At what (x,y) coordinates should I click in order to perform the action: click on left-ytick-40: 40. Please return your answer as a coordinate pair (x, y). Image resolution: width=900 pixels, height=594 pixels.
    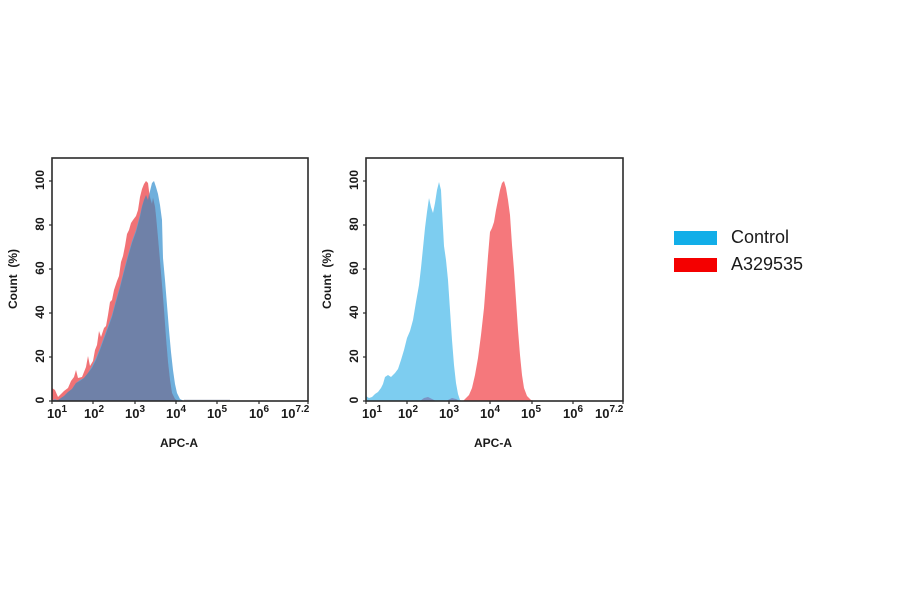
    Looking at the image, I should click on (40, 312).